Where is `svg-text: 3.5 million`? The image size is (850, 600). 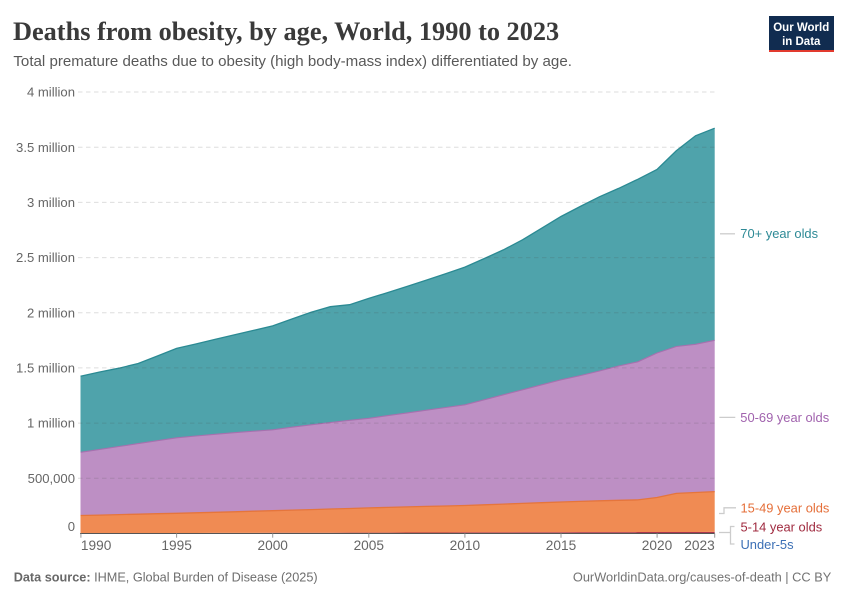
svg-text: 3.5 million is located at coordinates (45, 147).